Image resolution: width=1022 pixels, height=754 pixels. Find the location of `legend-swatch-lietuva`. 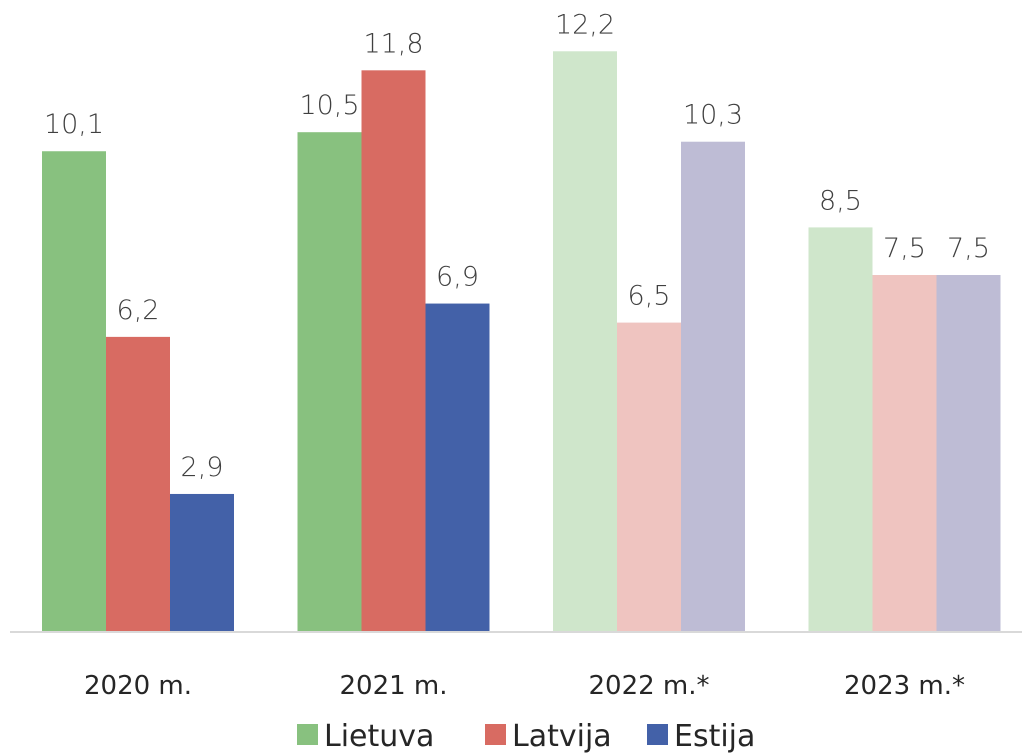

legend-swatch-lietuva is located at coordinates (307, 734).